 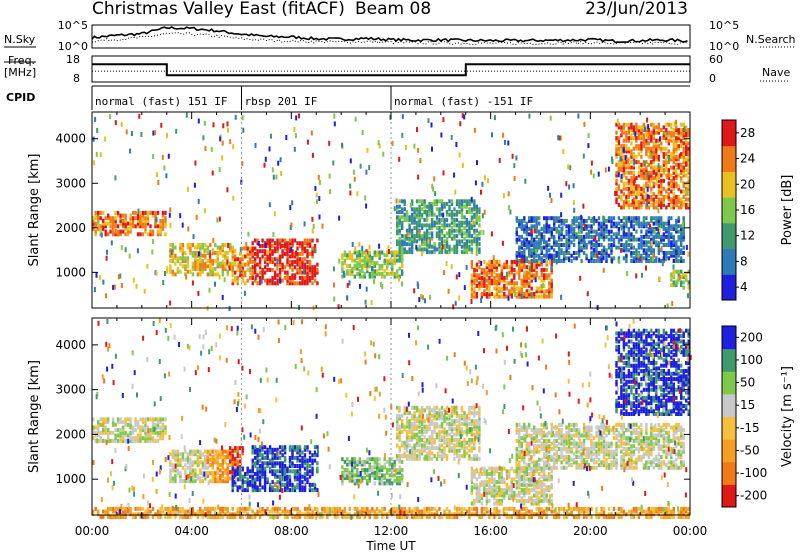 I want to click on power-colorbar-title: Power [dB], so click(x=787, y=210).